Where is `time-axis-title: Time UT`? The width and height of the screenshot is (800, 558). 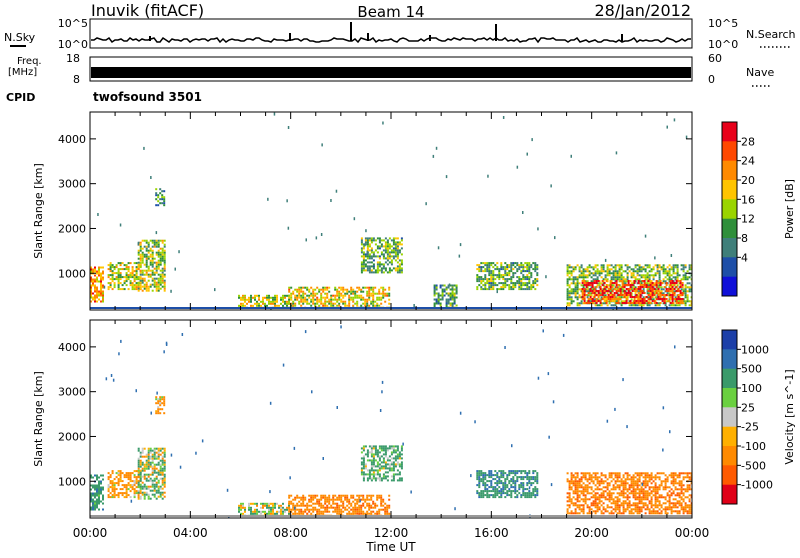
time-axis-title: Time UT is located at coordinates (390, 547).